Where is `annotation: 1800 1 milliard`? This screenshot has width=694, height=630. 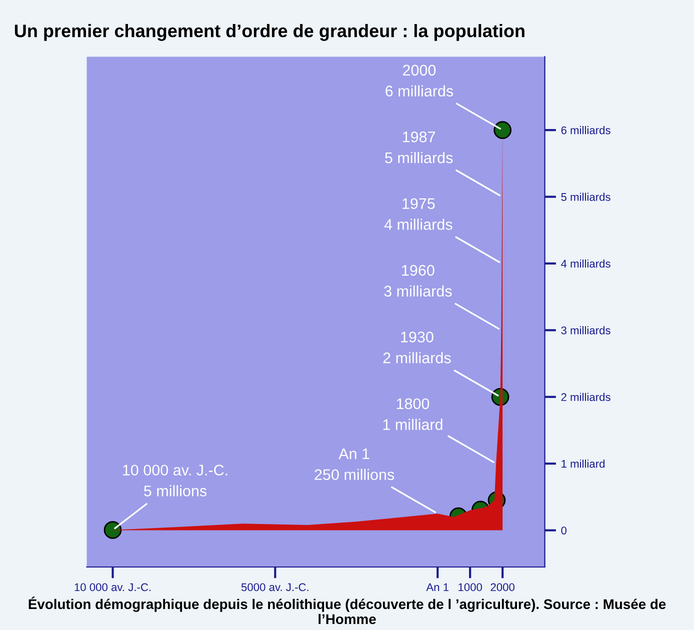 annotation: 1800 1 milliard is located at coordinates (412, 414).